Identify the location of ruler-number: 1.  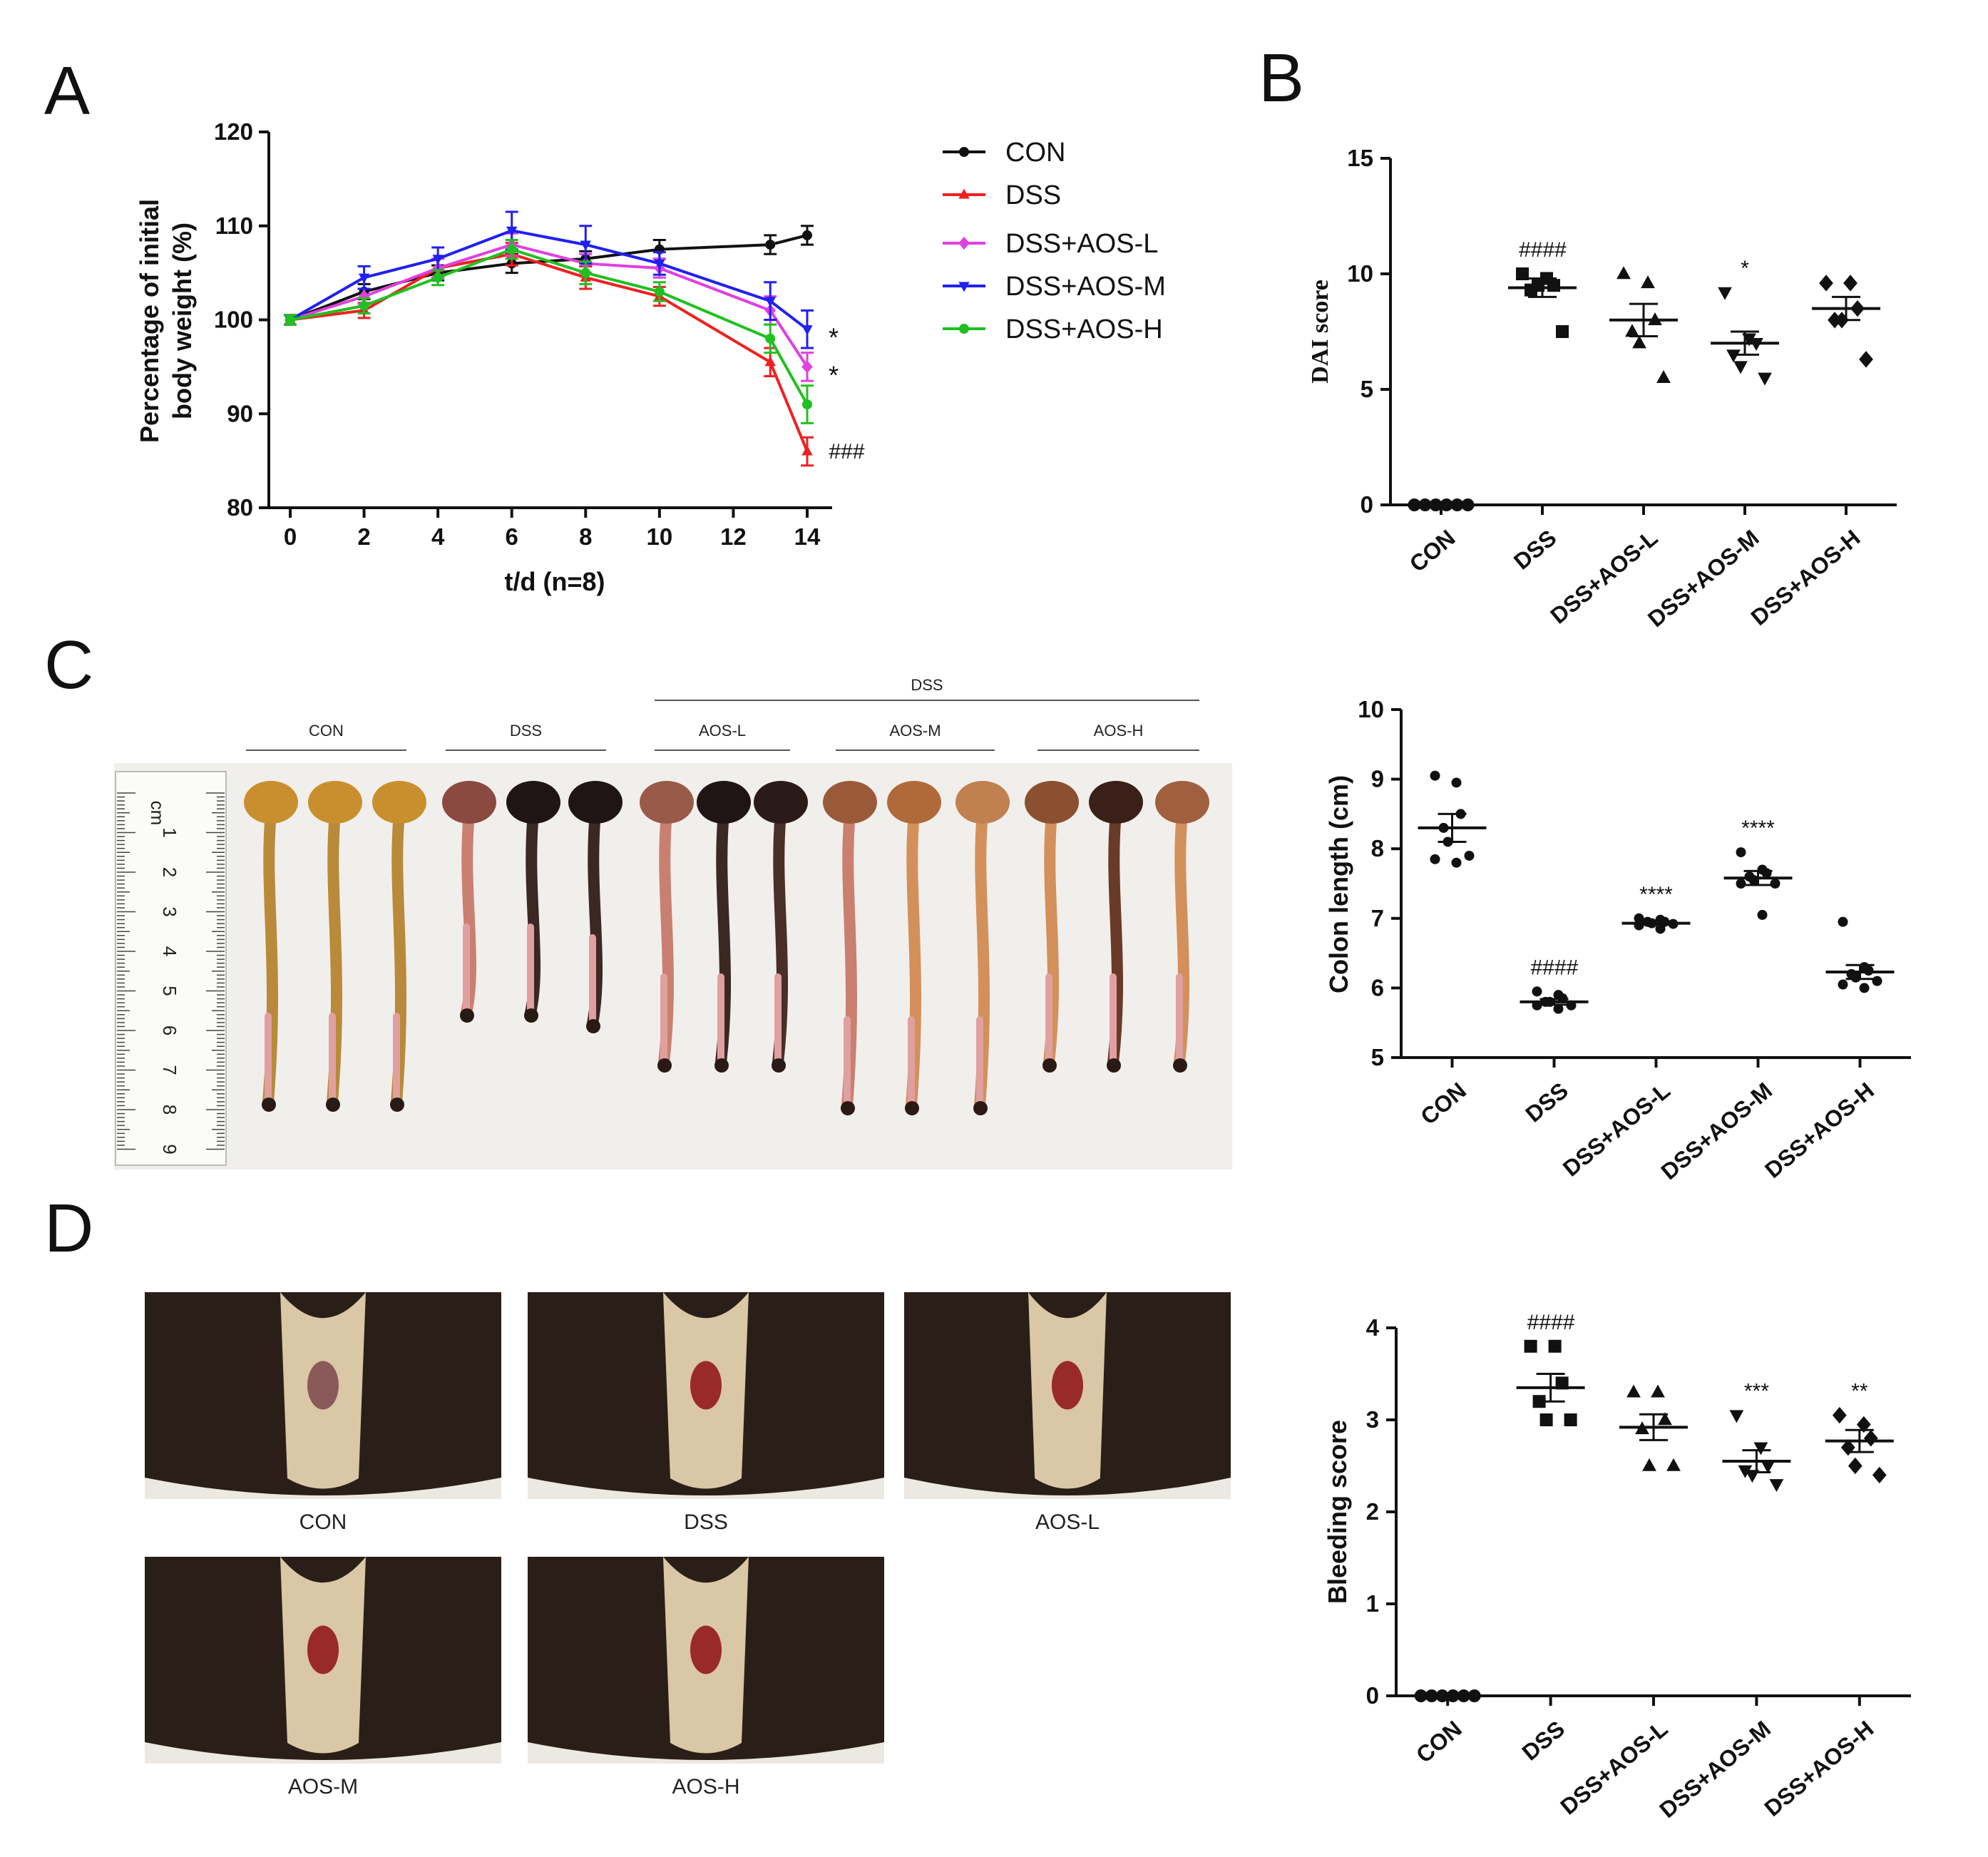
(169, 832).